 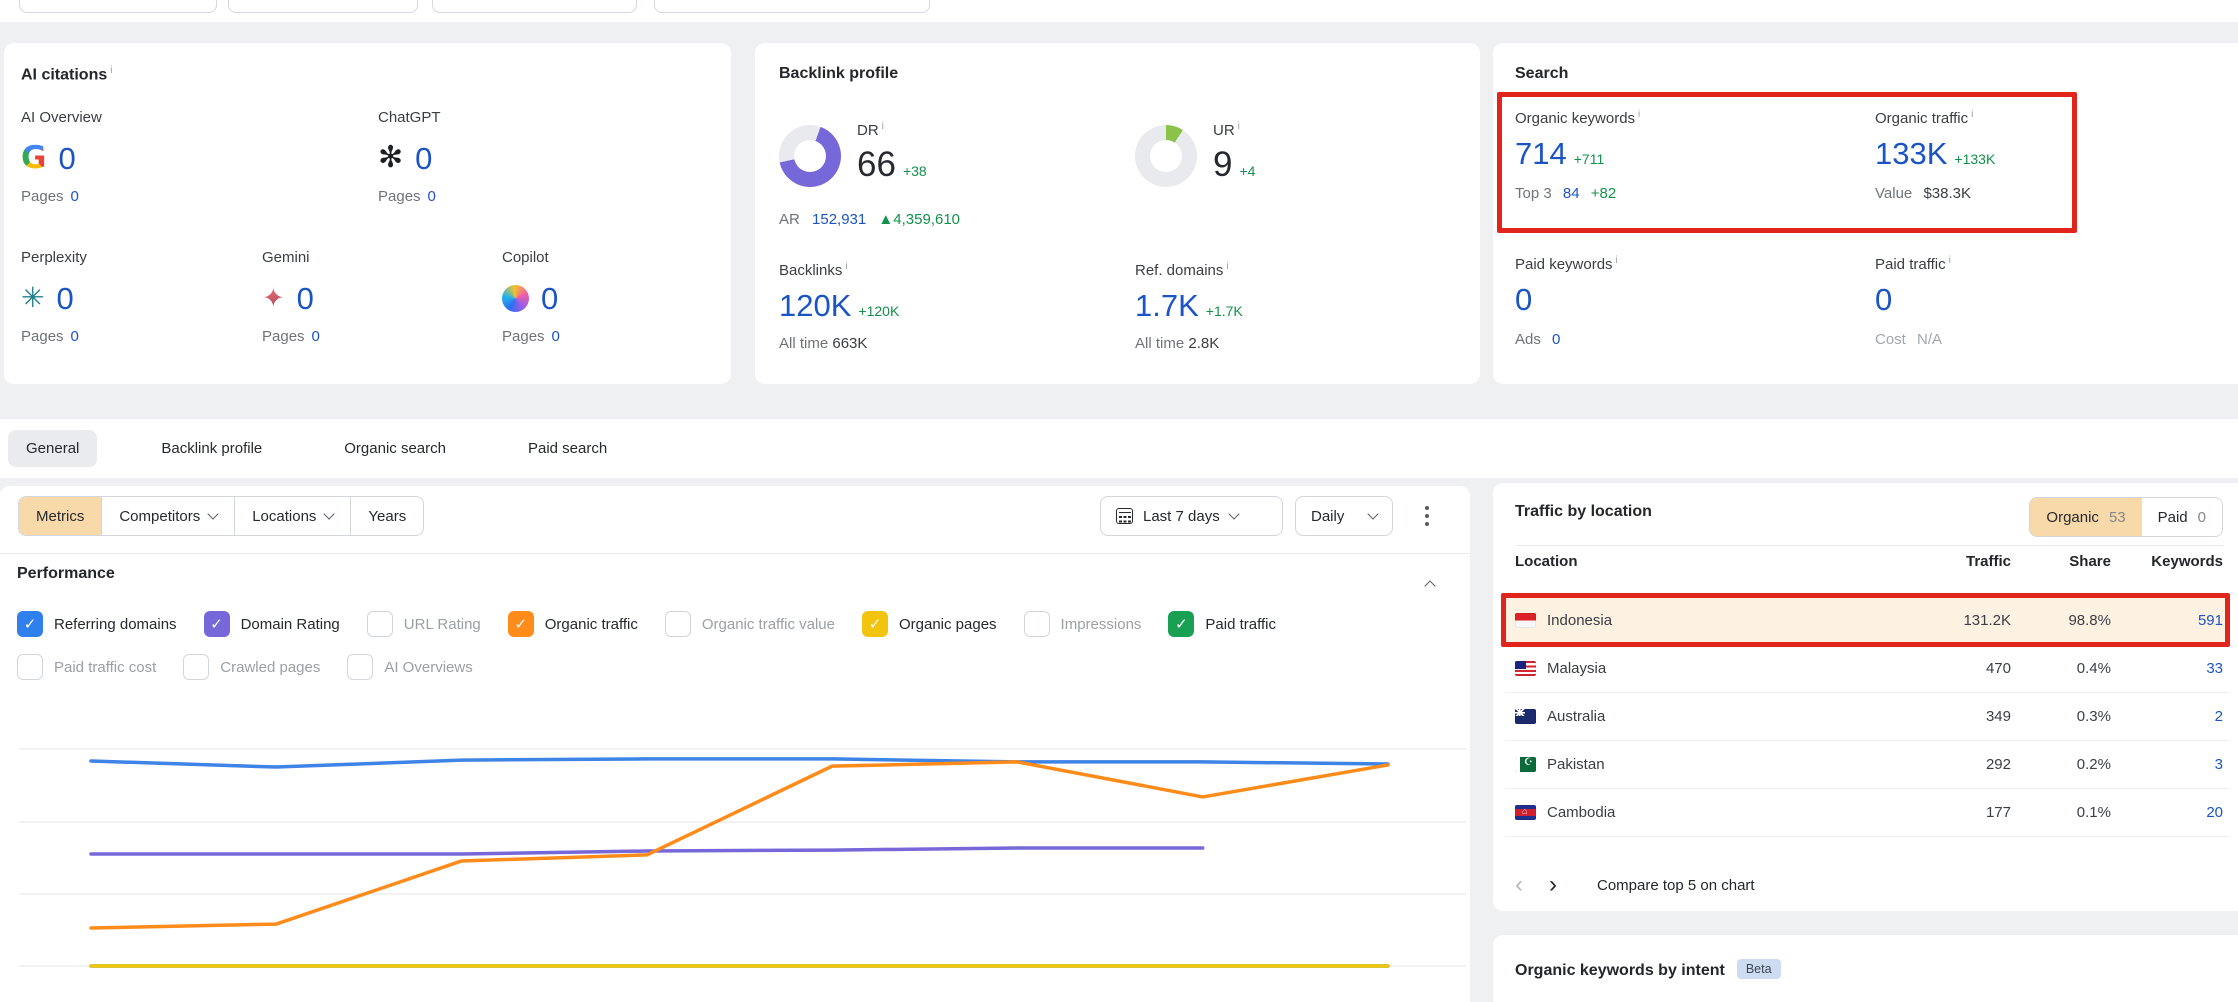 What do you see at coordinates (410, 667) in the screenshot?
I see `checkbox-ai-overviews: ✓AI Overviews` at bounding box center [410, 667].